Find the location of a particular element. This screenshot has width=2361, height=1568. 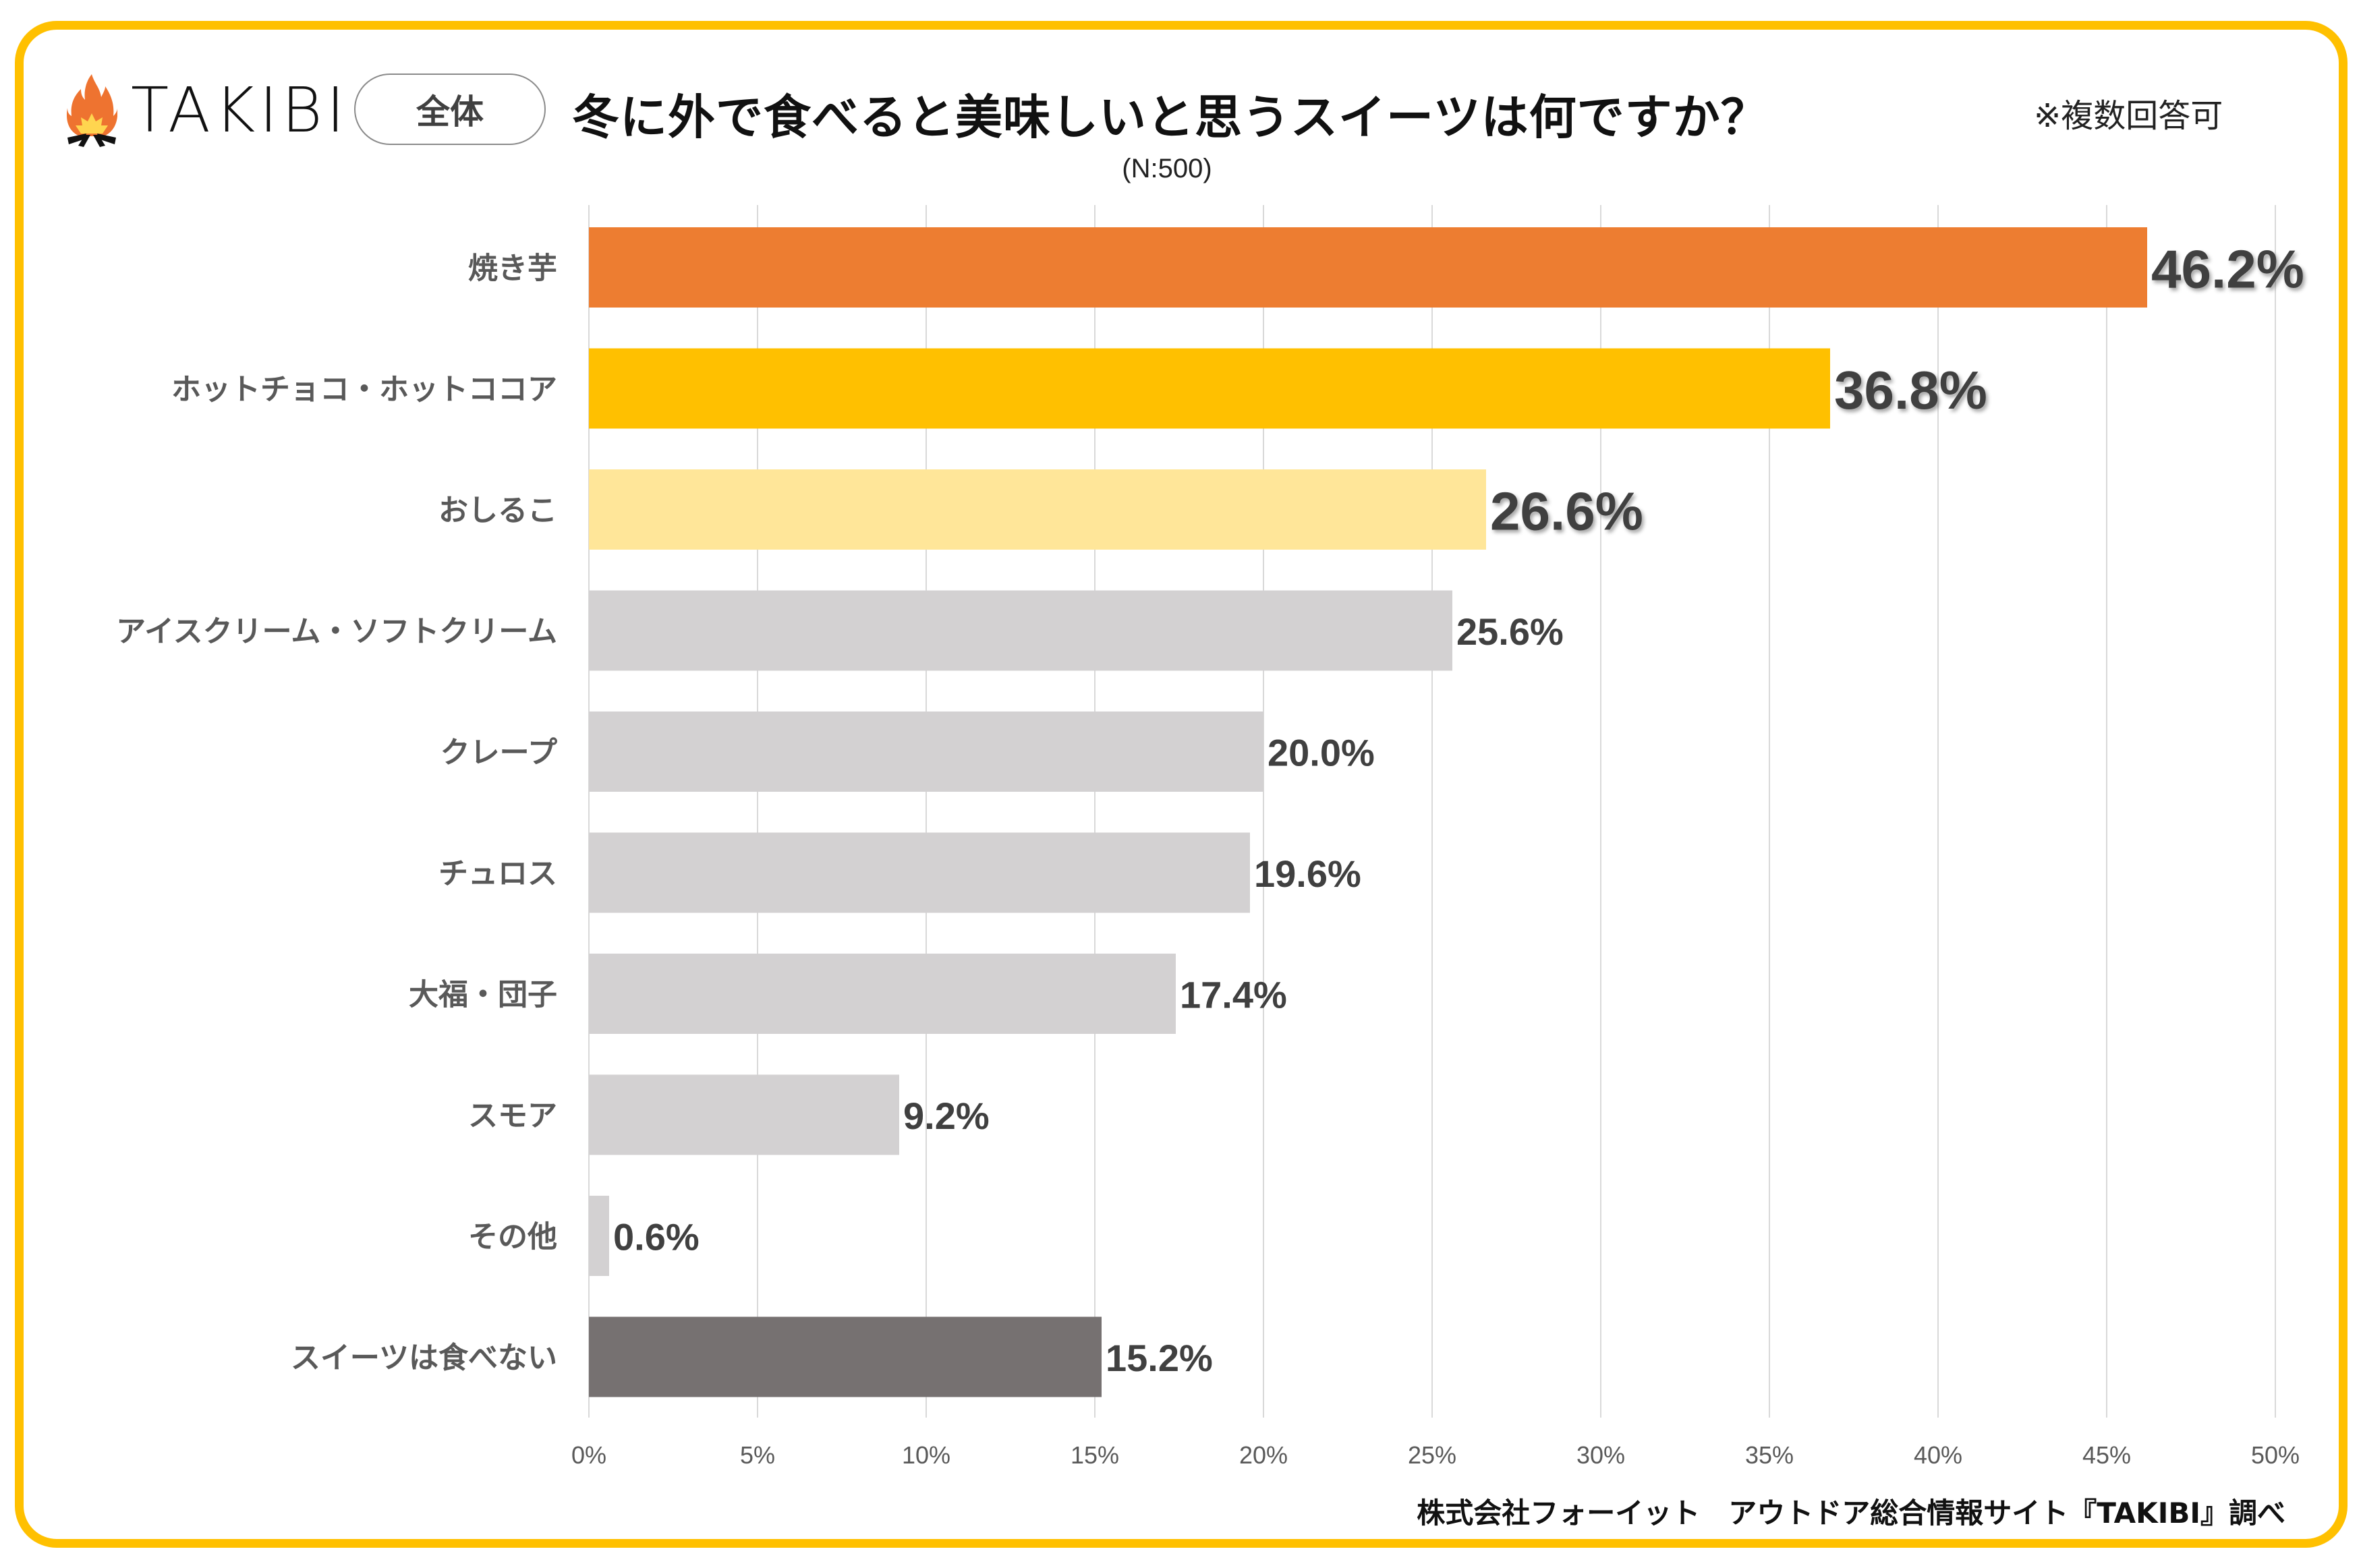

x-tick-label: 15% is located at coordinates (1095, 1455).